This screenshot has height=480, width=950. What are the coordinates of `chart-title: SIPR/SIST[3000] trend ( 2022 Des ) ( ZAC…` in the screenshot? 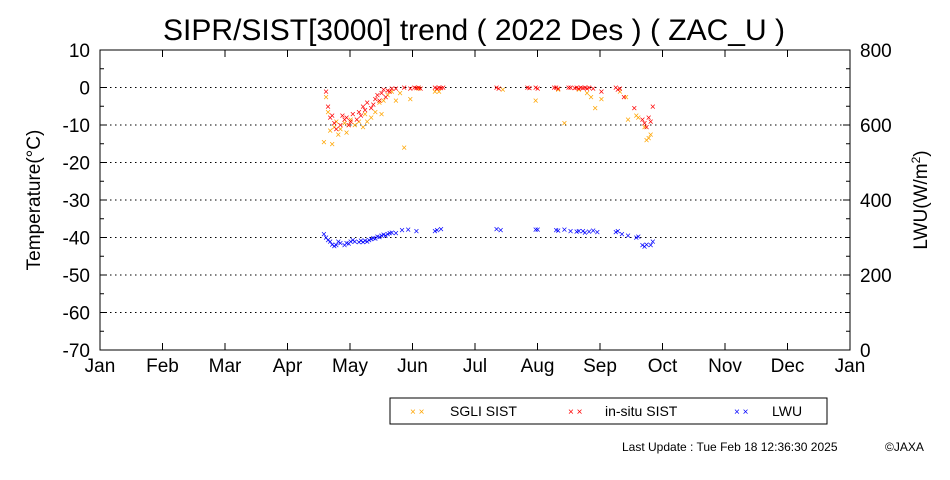 It's located at (474, 30).